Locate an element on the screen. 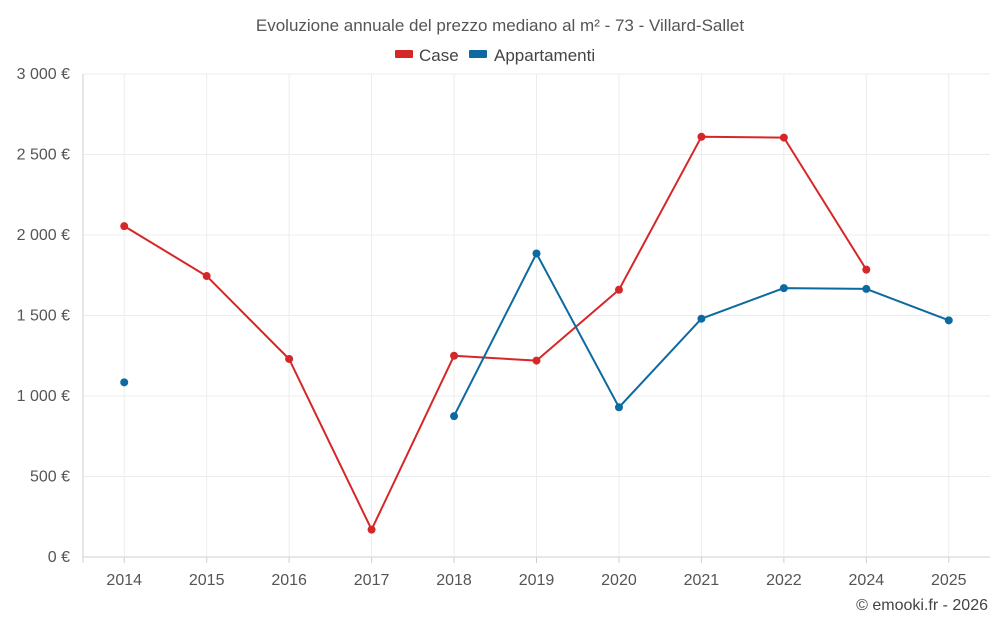  x-tick-label: 2018 is located at coordinates (454, 580).